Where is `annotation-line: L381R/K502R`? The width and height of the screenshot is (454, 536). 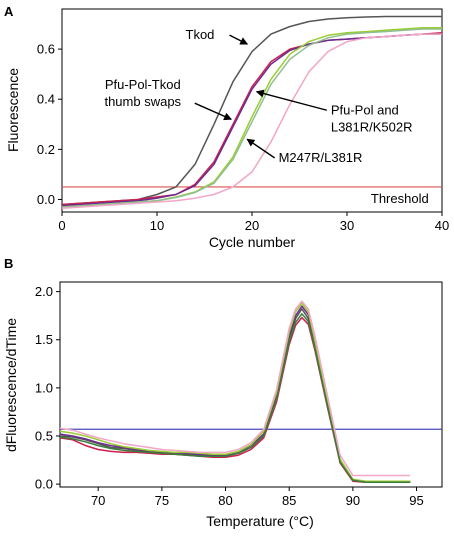
annotation-line: L381R/K502R is located at coordinates (372, 126).